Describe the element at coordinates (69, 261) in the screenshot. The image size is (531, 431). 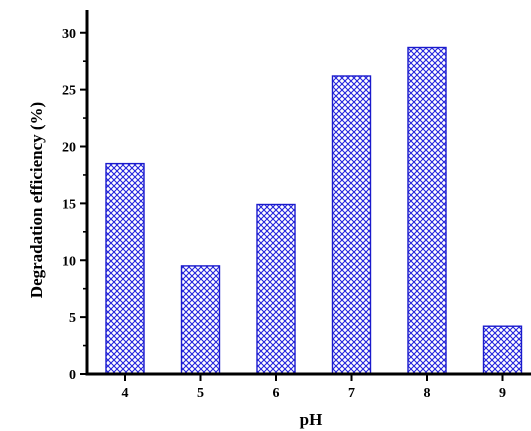
I see `y-tick-label: 10` at that location.